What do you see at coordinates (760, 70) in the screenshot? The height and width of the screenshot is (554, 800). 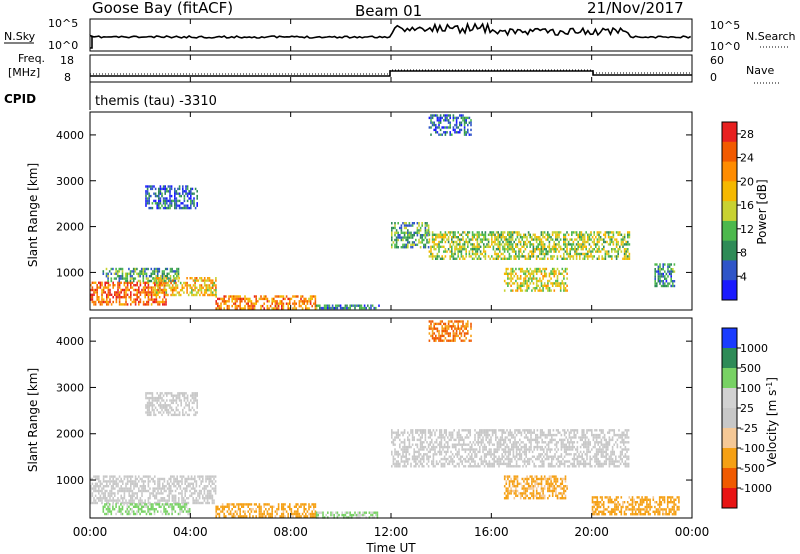 I see `nave-label: Nave` at bounding box center [760, 70].